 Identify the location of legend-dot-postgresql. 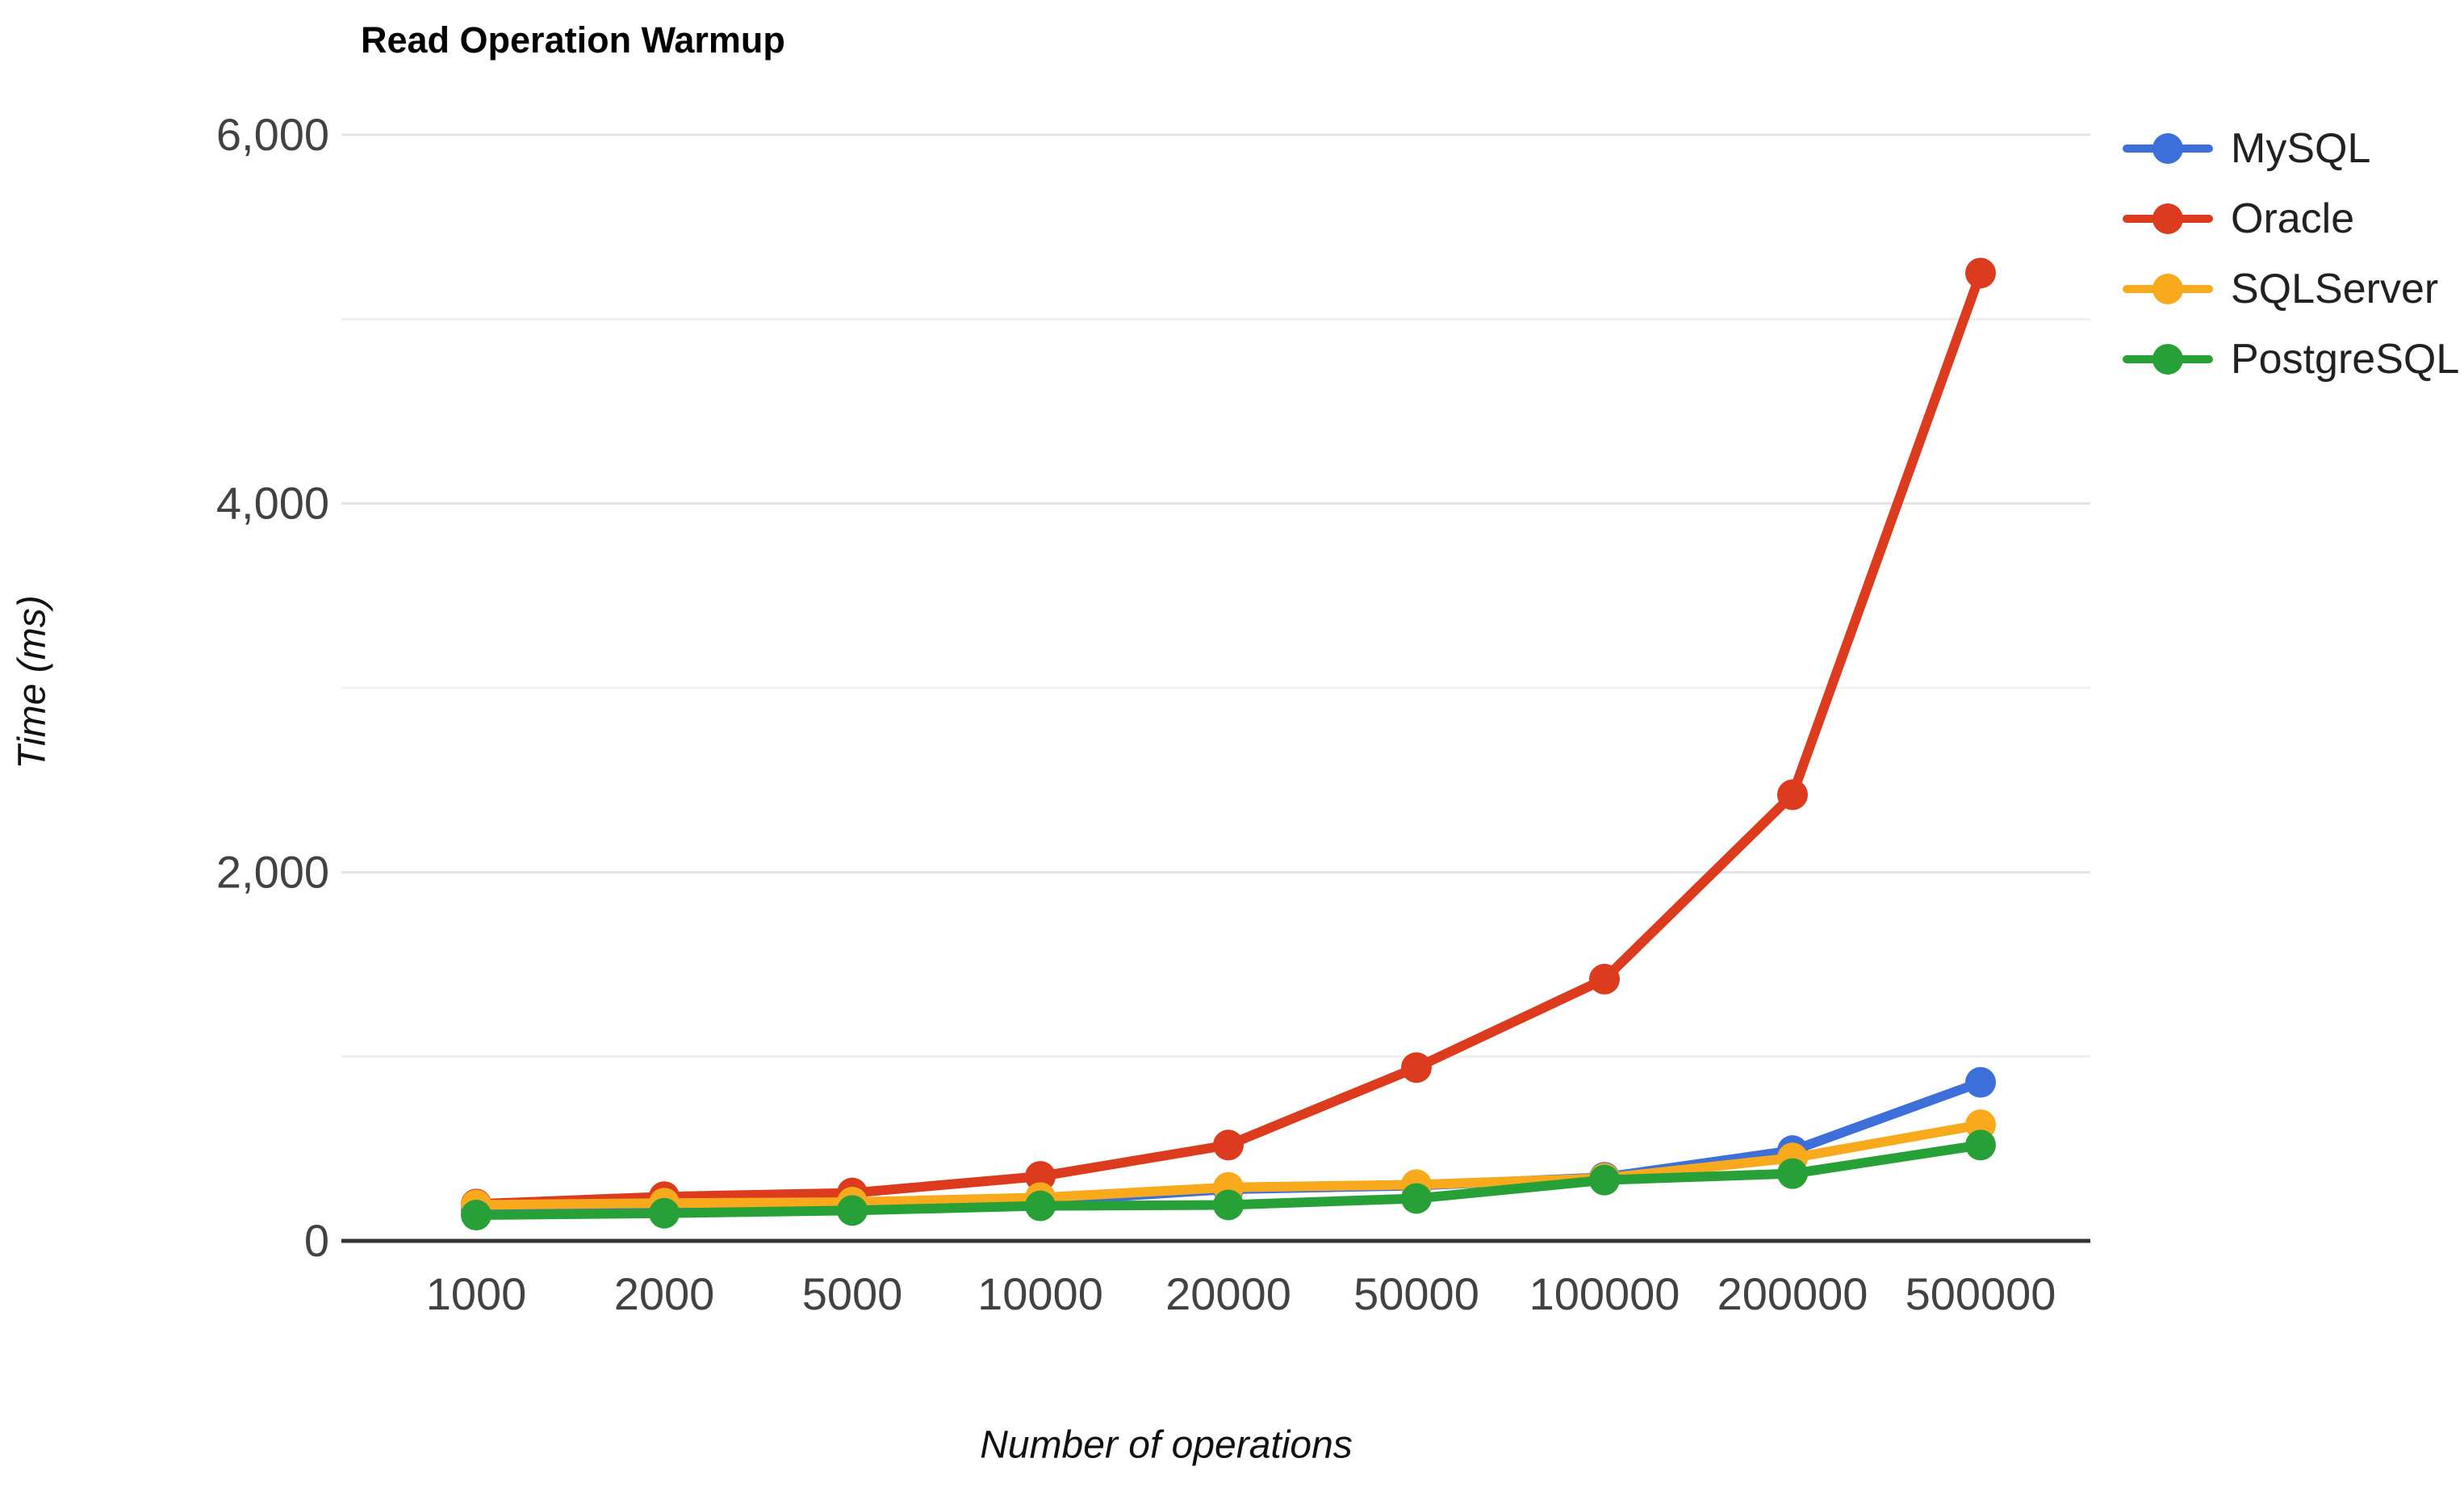
(2167, 359).